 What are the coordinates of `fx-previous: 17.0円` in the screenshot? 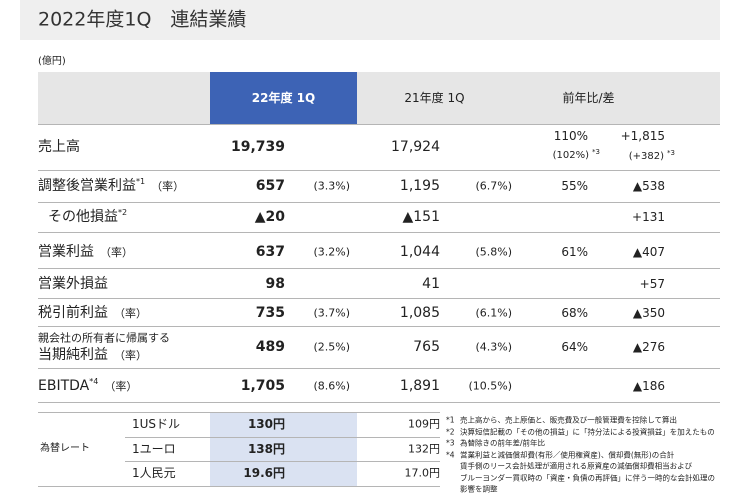 It's located at (422, 473).